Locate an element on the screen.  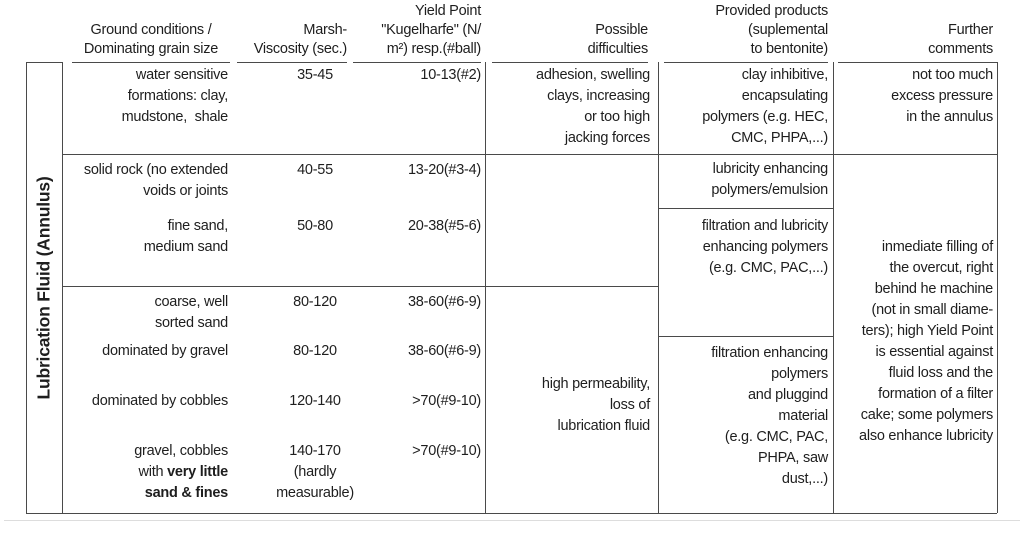
cell-marsh-r6: 120-140 is located at coordinates (315, 401).